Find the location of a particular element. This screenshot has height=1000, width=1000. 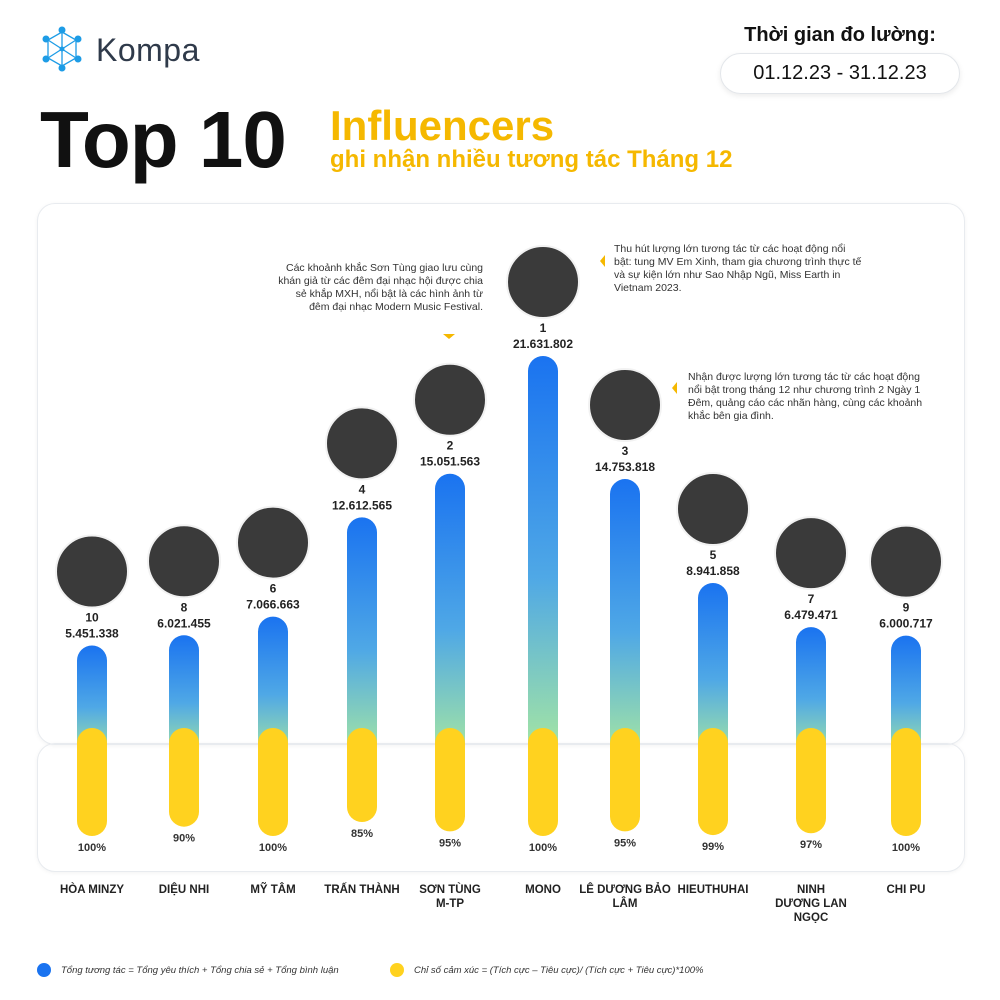

category-tick-label: CHI PU is located at coordinates (906, 890).